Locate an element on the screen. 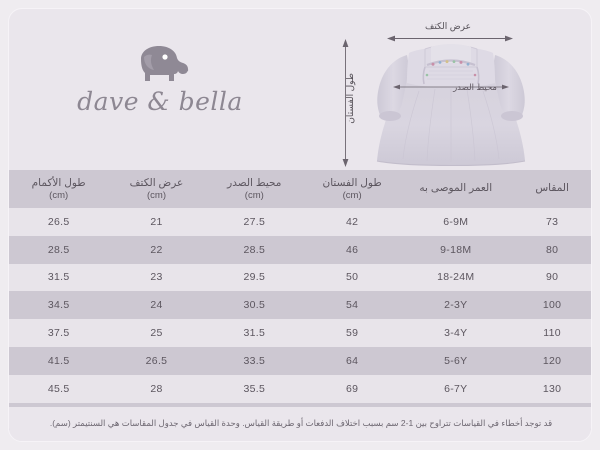 The width and height of the screenshot is (600, 450). table-row: 100 2-3Y 54 30.5 24 34.5 is located at coordinates (300, 305).